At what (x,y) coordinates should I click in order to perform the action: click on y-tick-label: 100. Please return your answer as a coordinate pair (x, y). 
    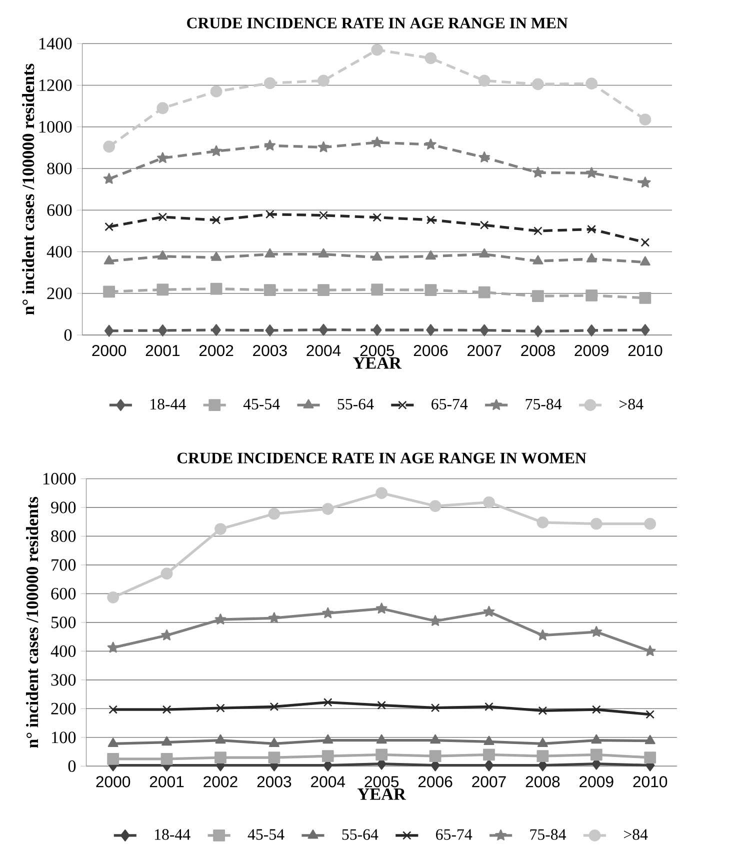
    Looking at the image, I should click on (64, 738).